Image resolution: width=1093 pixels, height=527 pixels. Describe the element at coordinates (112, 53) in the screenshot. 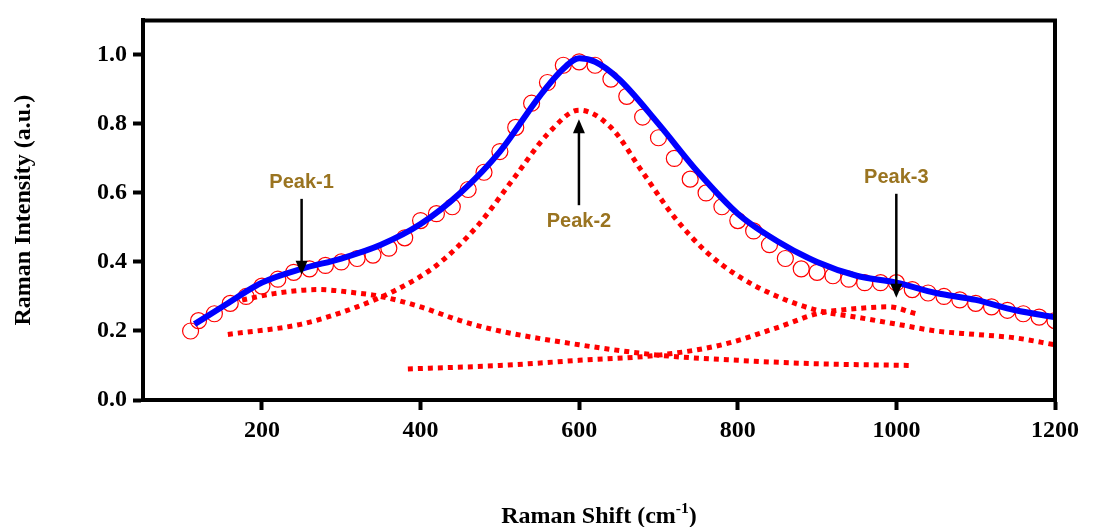

I see `y-tick-label: 1.0` at that location.